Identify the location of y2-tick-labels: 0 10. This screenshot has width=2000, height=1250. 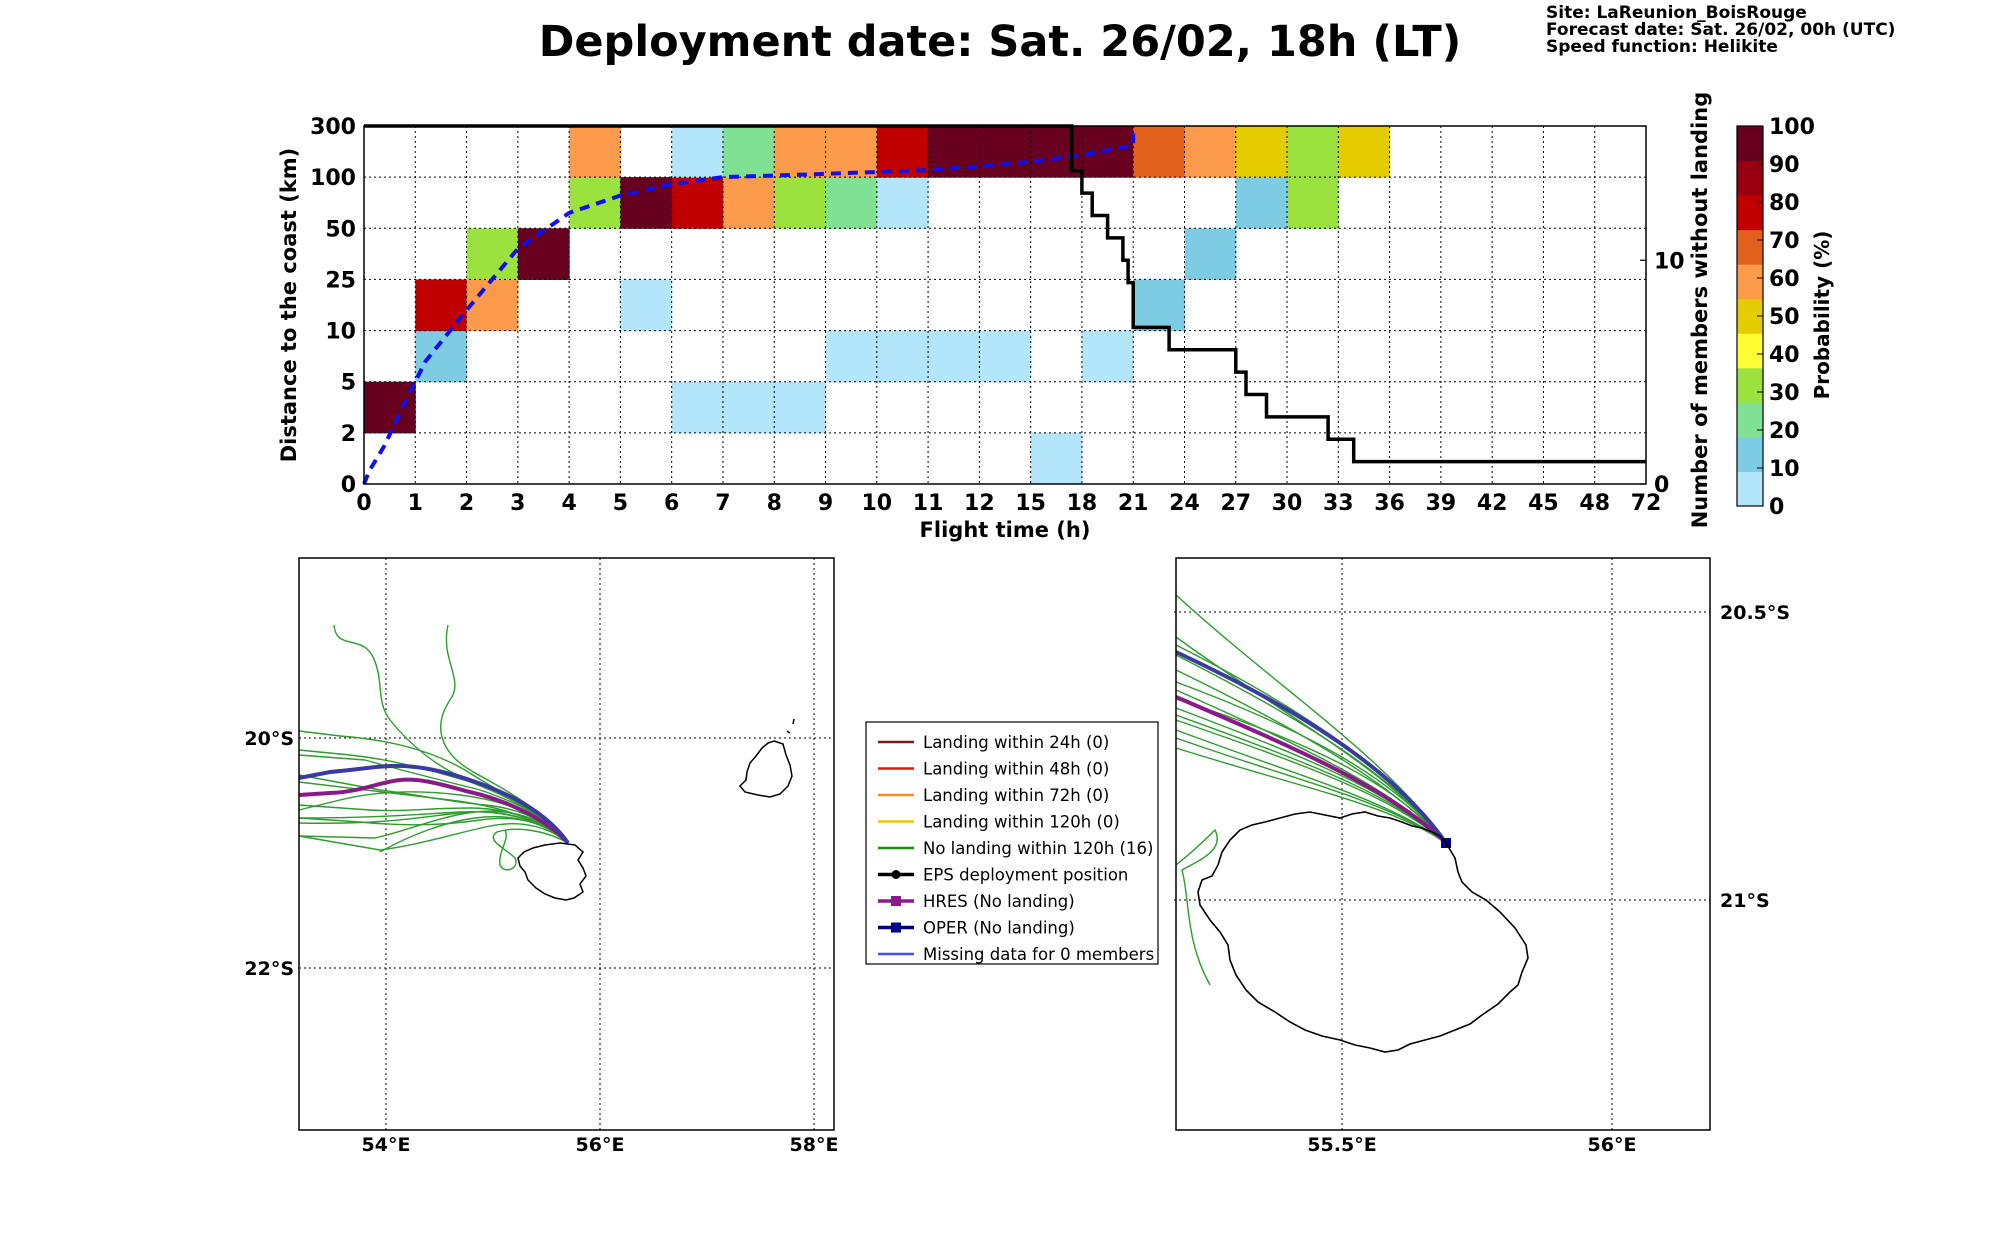
(1662, 373).